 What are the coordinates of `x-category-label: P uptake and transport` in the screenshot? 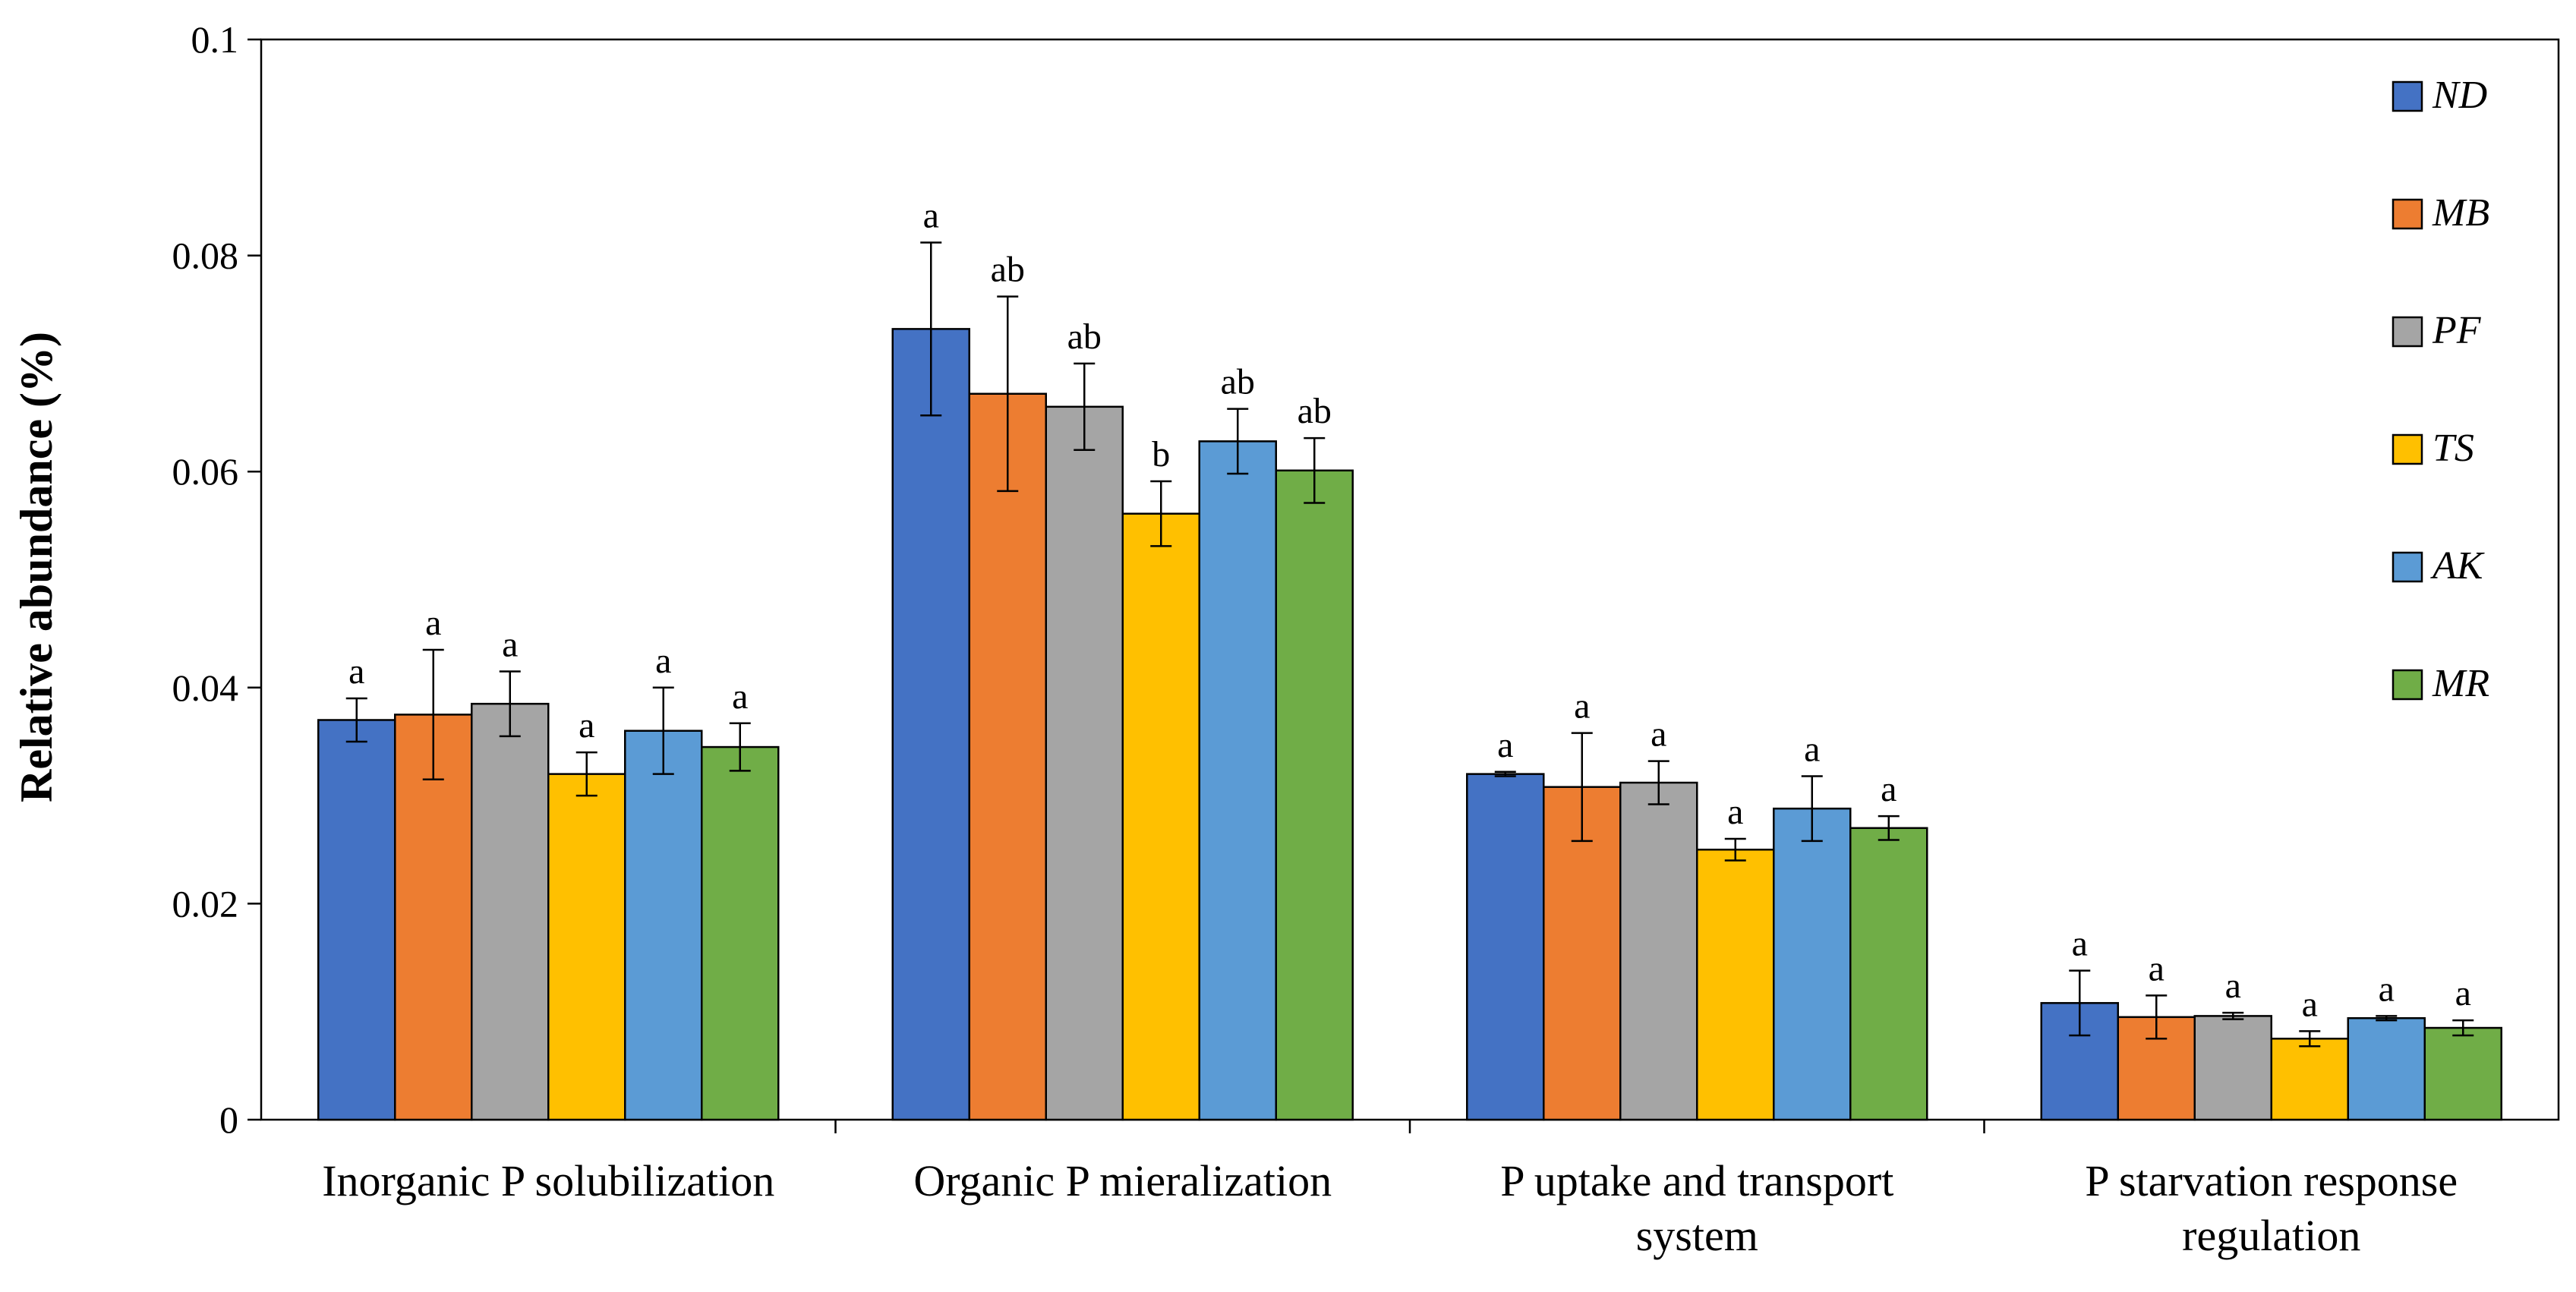 It's located at (1696, 1180).